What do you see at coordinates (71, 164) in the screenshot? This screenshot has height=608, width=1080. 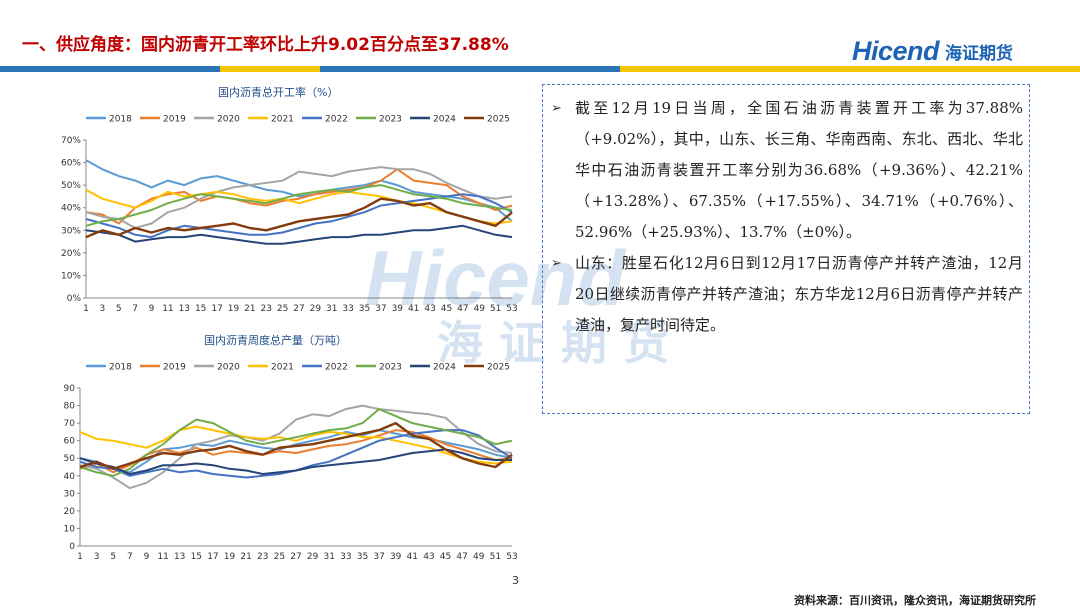 I see `y-tick-label: 60%` at bounding box center [71, 164].